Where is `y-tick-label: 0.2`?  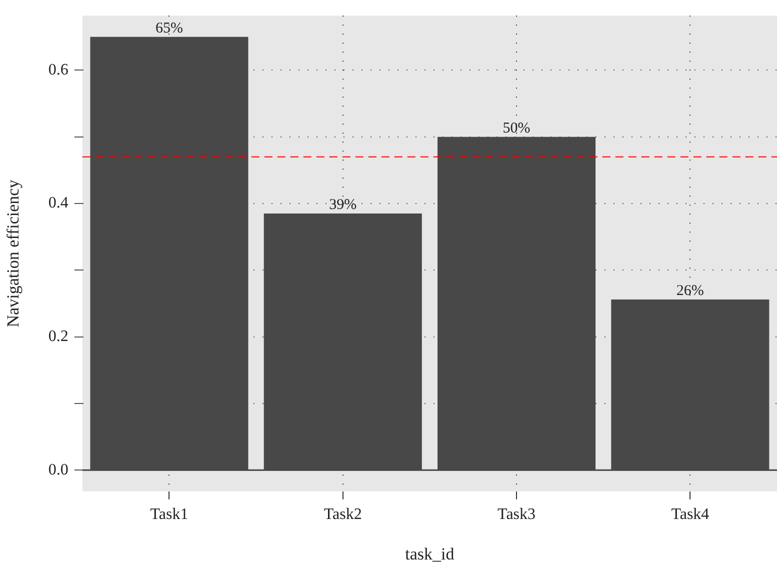
y-tick-label: 0.2 is located at coordinates (58, 336).